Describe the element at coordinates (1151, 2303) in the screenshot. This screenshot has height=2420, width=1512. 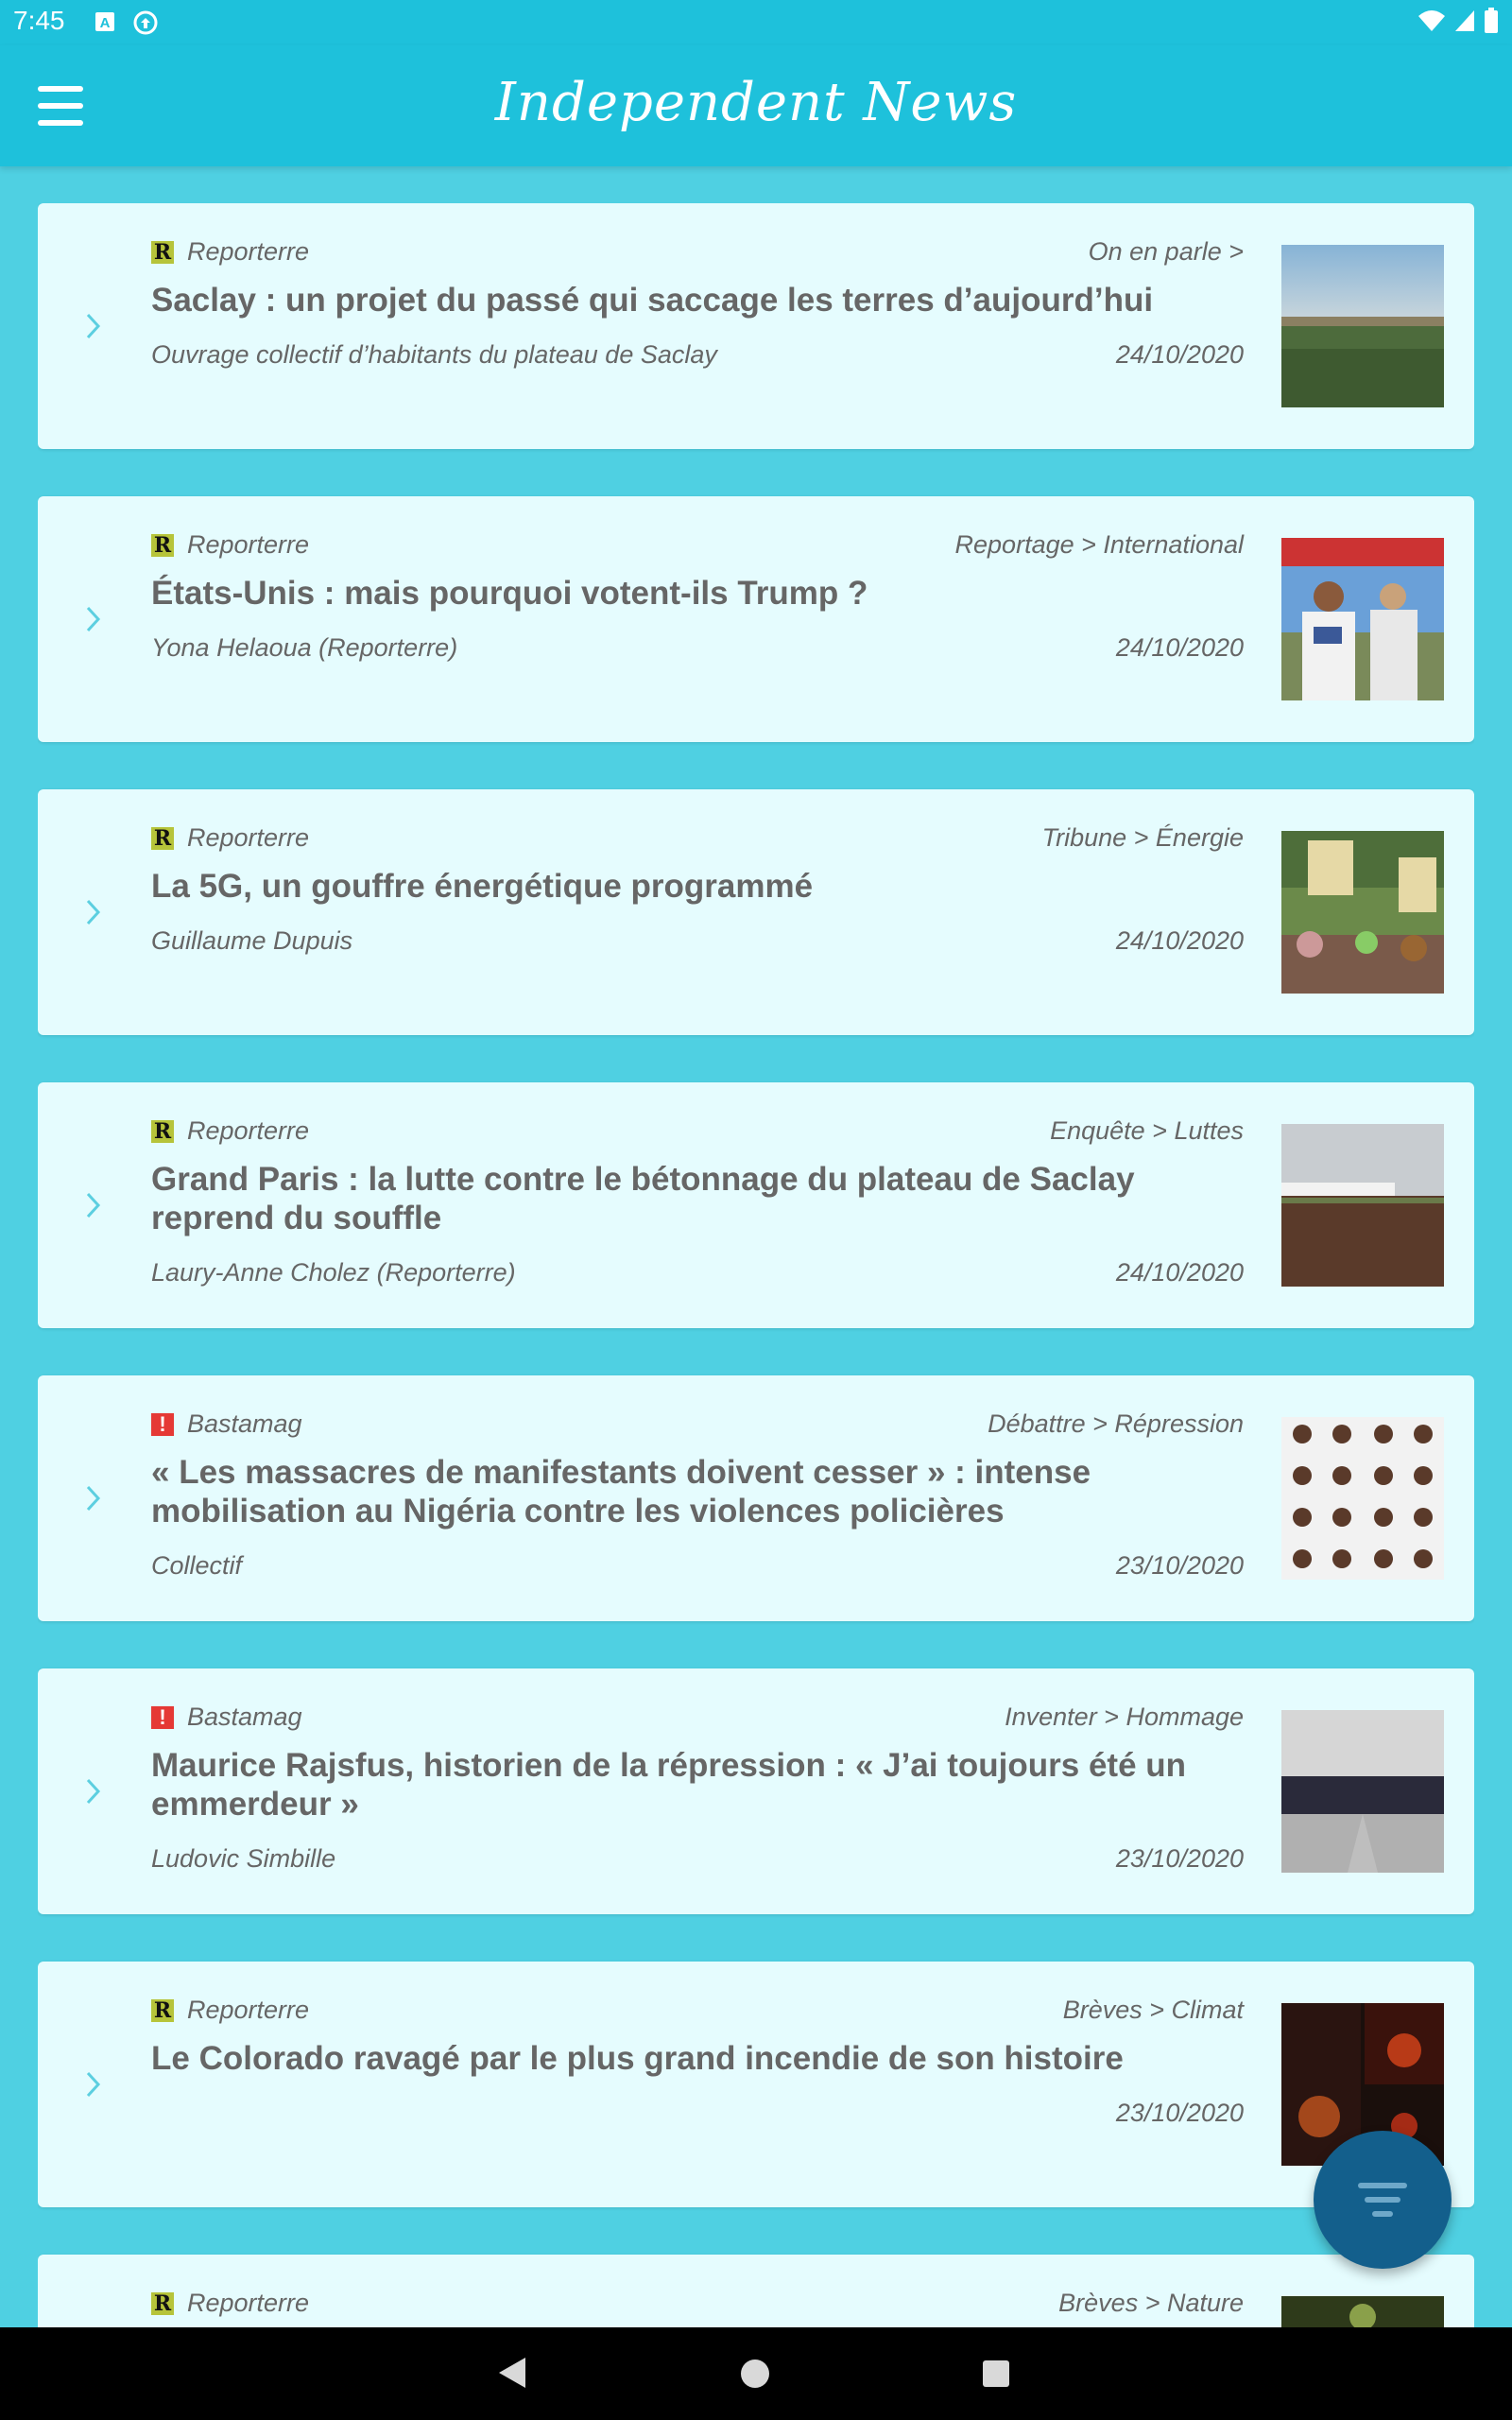
I see `article-category: Brèves > Nature` at that location.